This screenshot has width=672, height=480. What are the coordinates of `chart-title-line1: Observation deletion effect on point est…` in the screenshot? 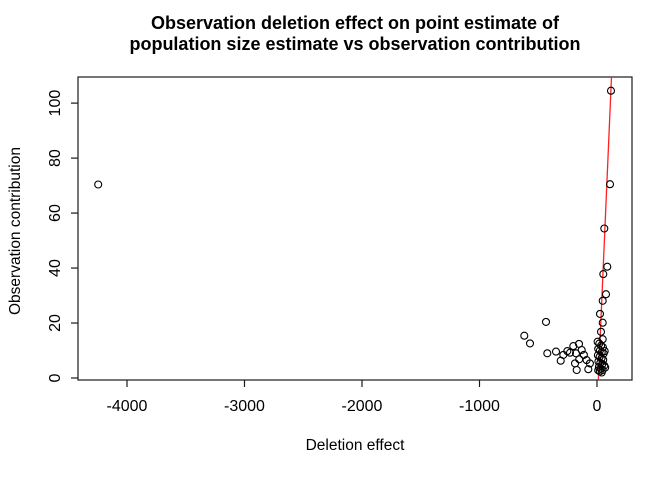 It's located at (355, 23).